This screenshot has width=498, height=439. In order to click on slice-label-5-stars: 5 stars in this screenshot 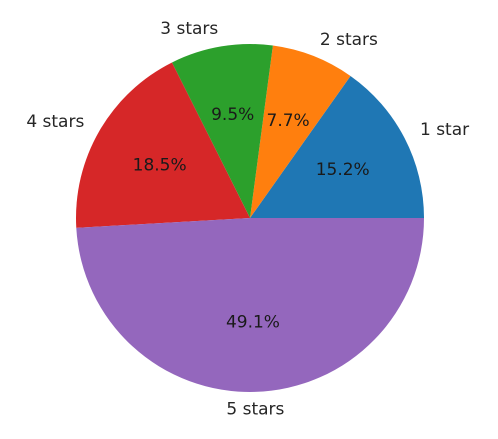, I will do `click(255, 409)`.